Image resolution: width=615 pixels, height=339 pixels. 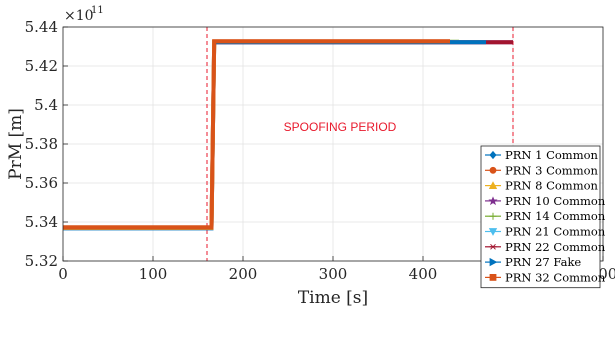 I want to click on x-tick-label: 300, so click(x=333, y=274).